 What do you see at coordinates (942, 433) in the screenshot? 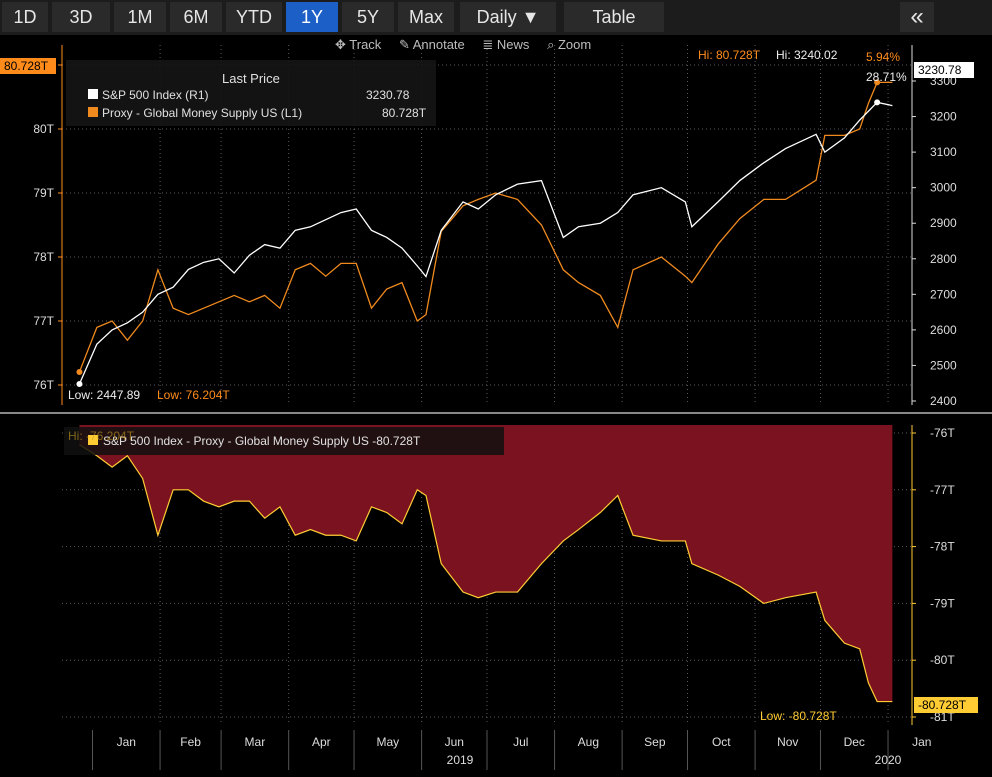
I see `bottom-tick-label: -76T` at bounding box center [942, 433].